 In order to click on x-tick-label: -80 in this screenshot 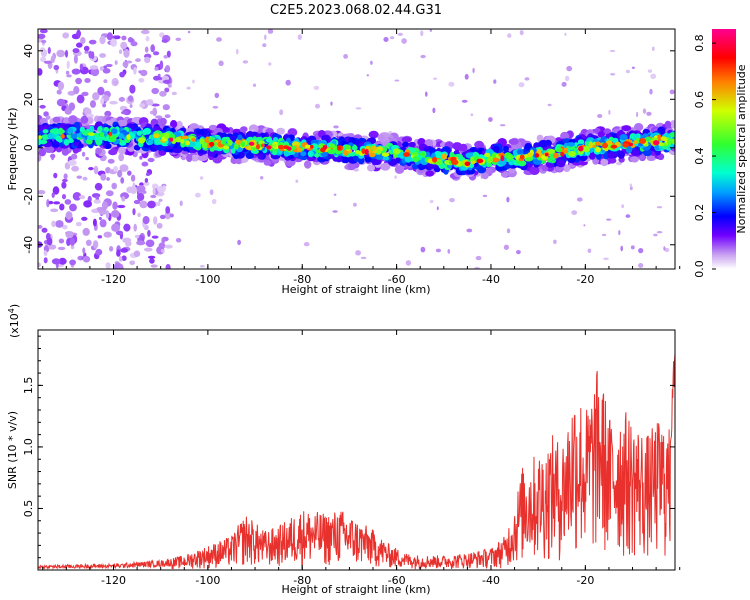, I will do `click(302, 279)`.